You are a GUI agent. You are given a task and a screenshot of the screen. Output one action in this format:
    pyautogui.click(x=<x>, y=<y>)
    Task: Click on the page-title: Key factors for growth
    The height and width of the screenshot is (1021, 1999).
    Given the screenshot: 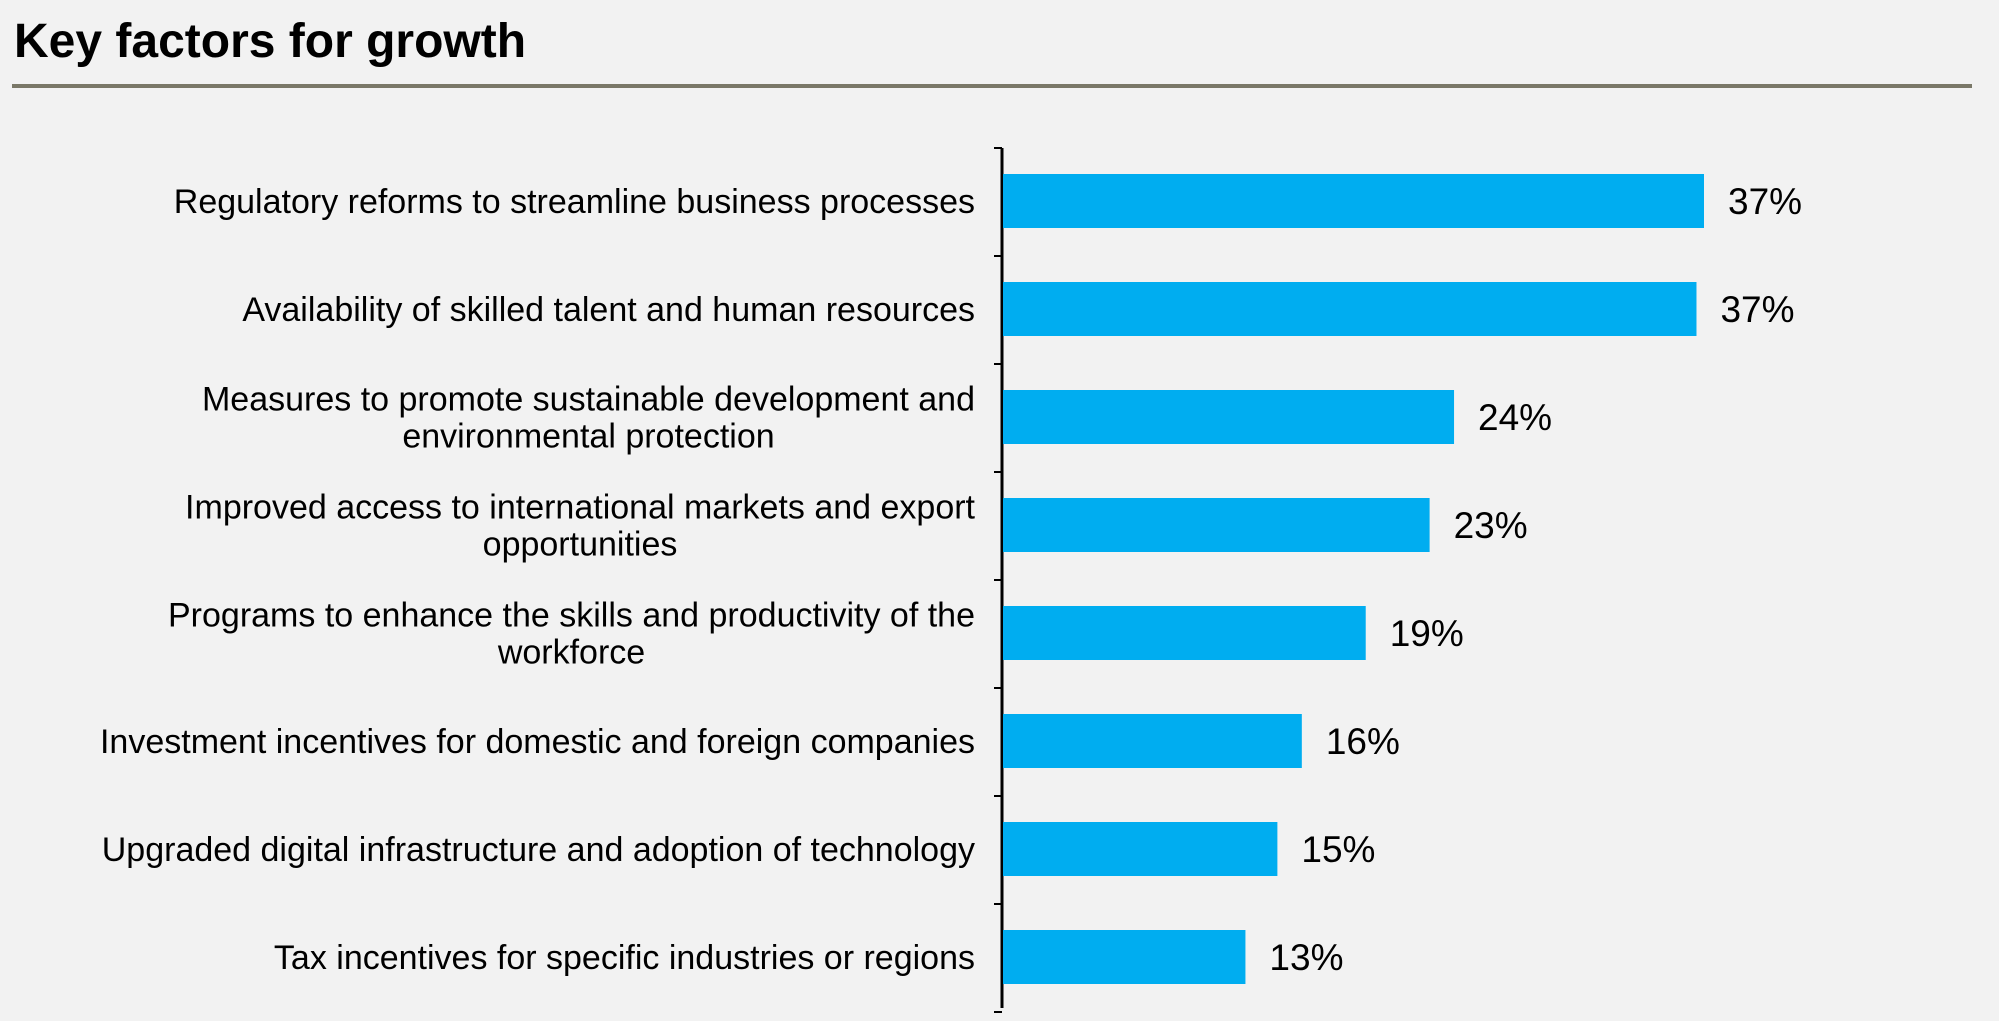 What is the action you would take?
    pyautogui.click(x=270, y=41)
    